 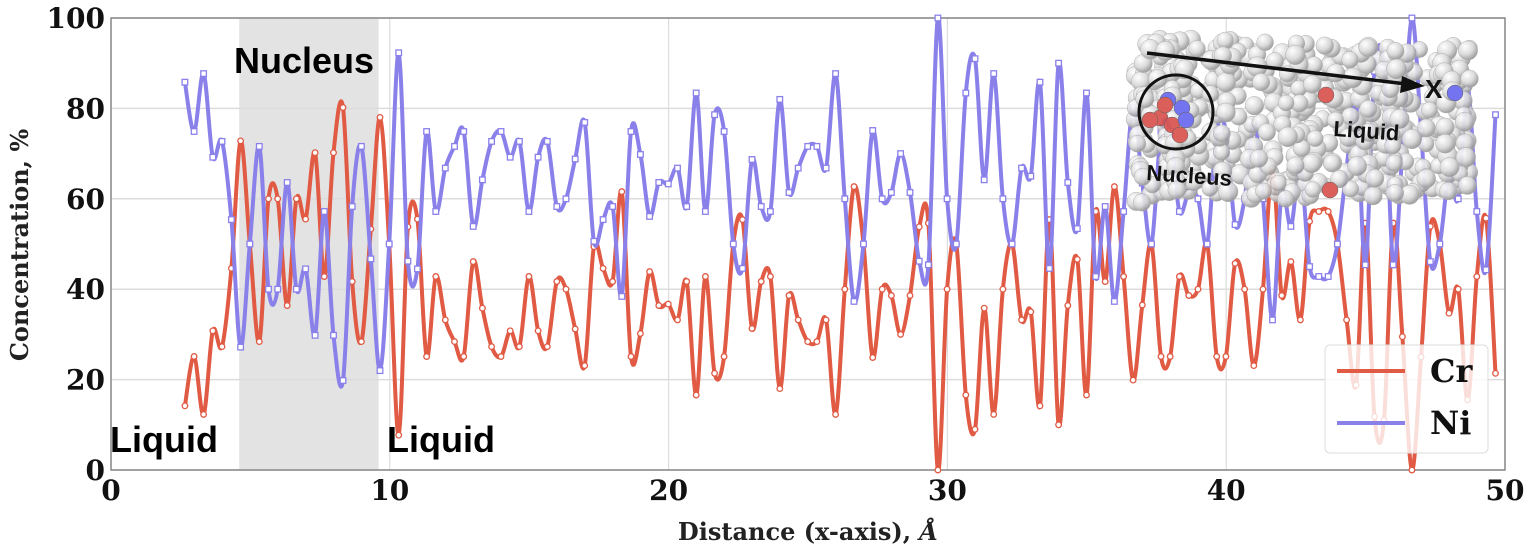 I want to click on x-direction-arrow, so click(x=1281, y=69).